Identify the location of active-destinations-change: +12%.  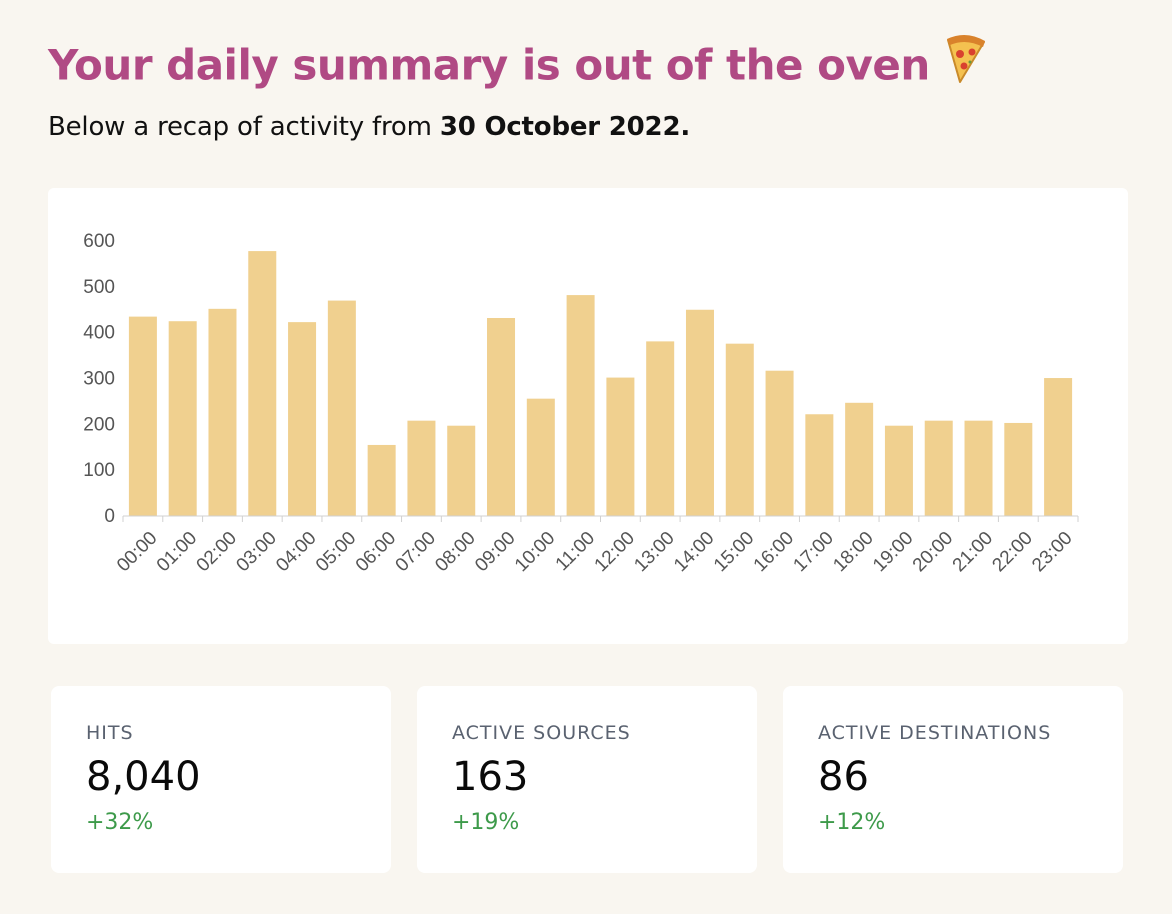
(852, 822).